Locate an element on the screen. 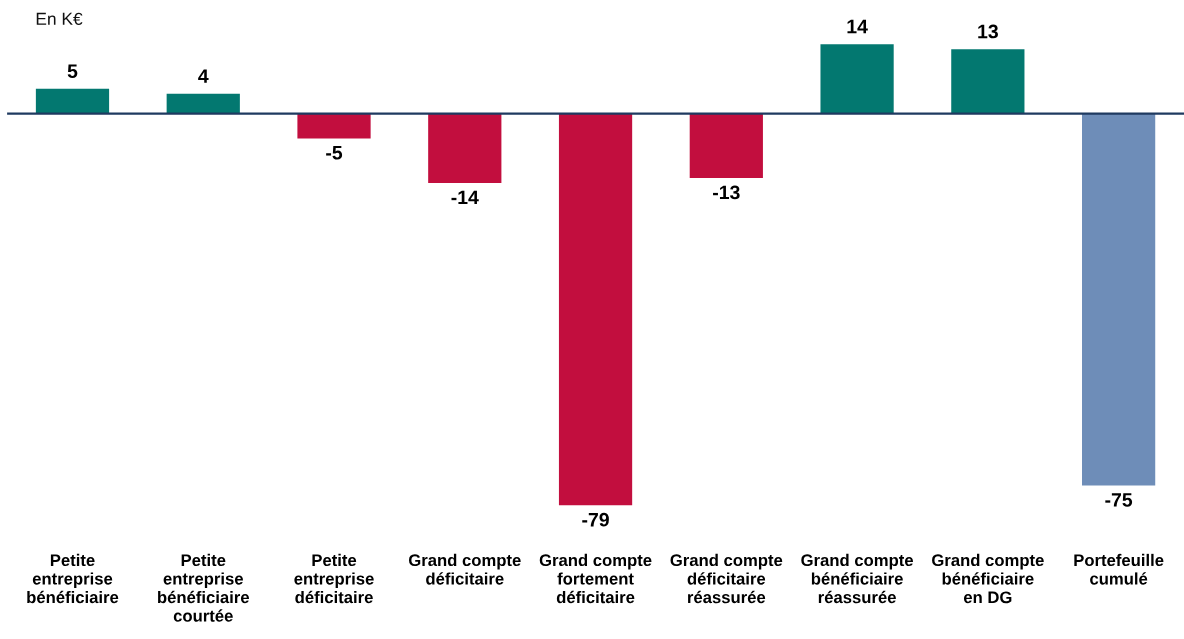  x-tick-label: Portefeuille cumulé is located at coordinates (1119, 569).